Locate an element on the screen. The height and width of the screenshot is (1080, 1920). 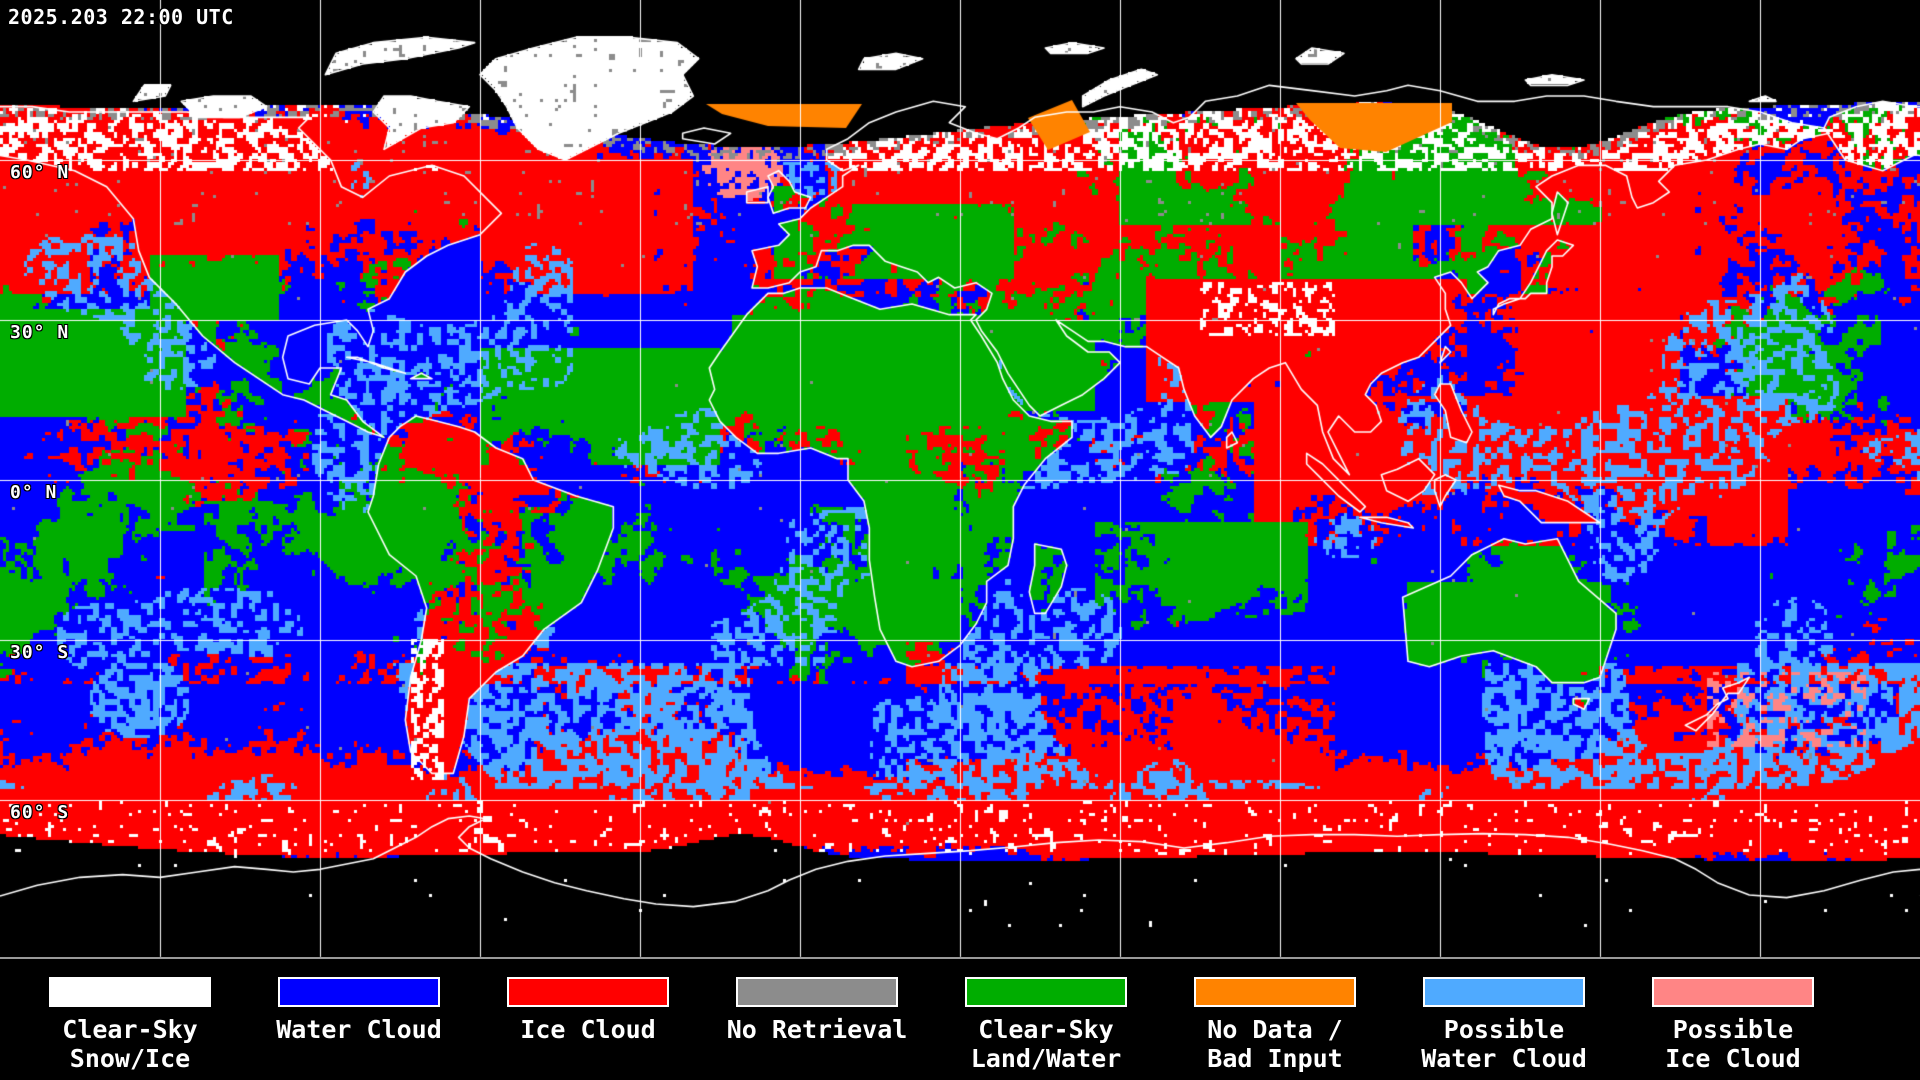
legend-item-ice-cloud: Ice Cloud is located at coordinates (588, 1007).